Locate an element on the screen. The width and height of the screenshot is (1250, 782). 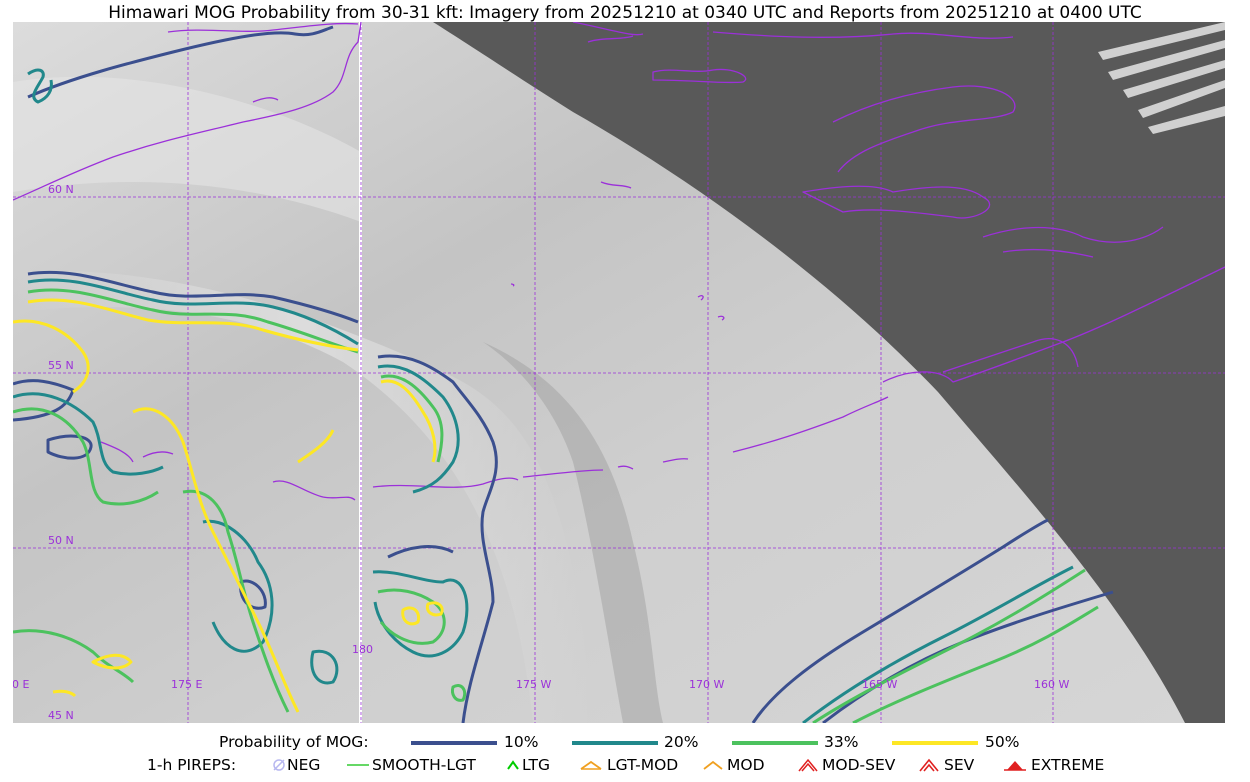
probability-legend: Probability of MOG: 10% 20% 33% 50% is located at coordinates (625, 743).